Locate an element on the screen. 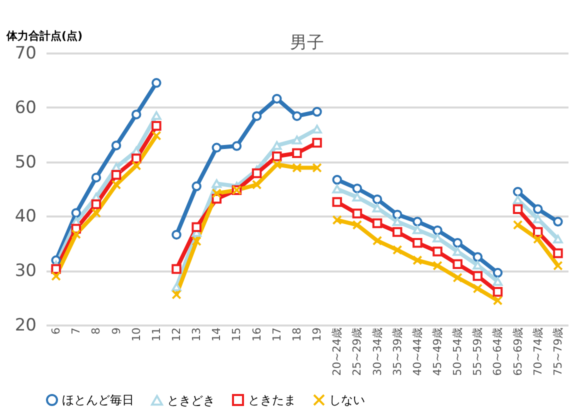 Image resolution: width=576 pixels, height=413 pixels. x-tick-label: 16 is located at coordinates (257, 335).